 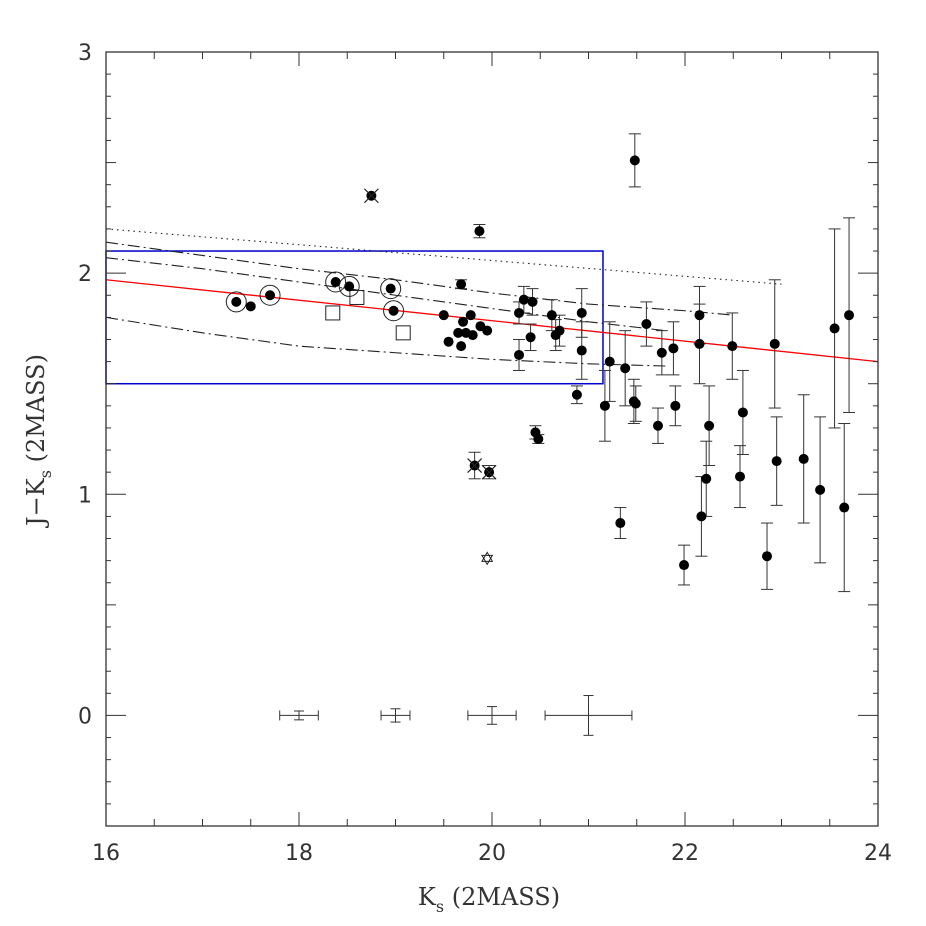 I want to click on x-tick-label: 24, so click(x=878, y=853).